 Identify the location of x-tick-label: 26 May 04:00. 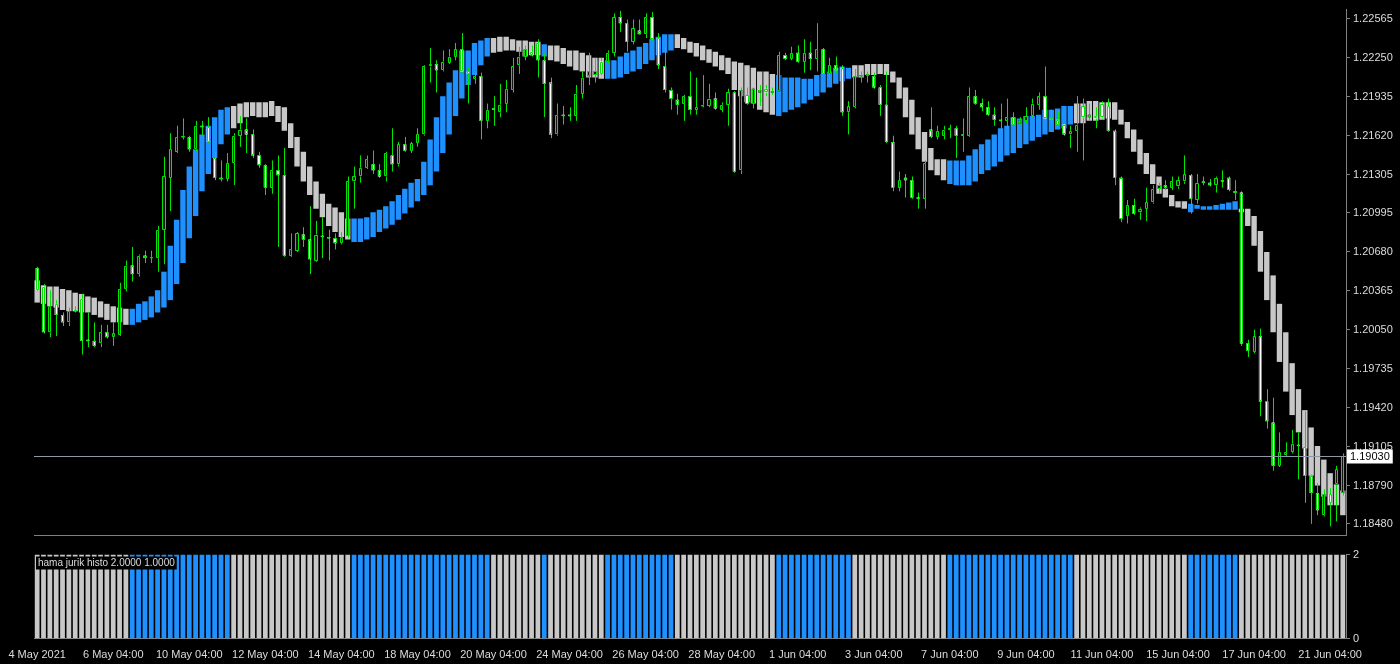
(645, 654).